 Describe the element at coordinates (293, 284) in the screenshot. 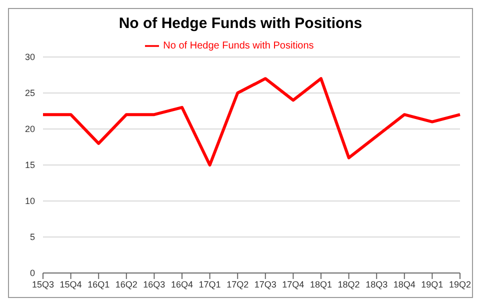

I see `x-tick-label: 17Q4` at that location.